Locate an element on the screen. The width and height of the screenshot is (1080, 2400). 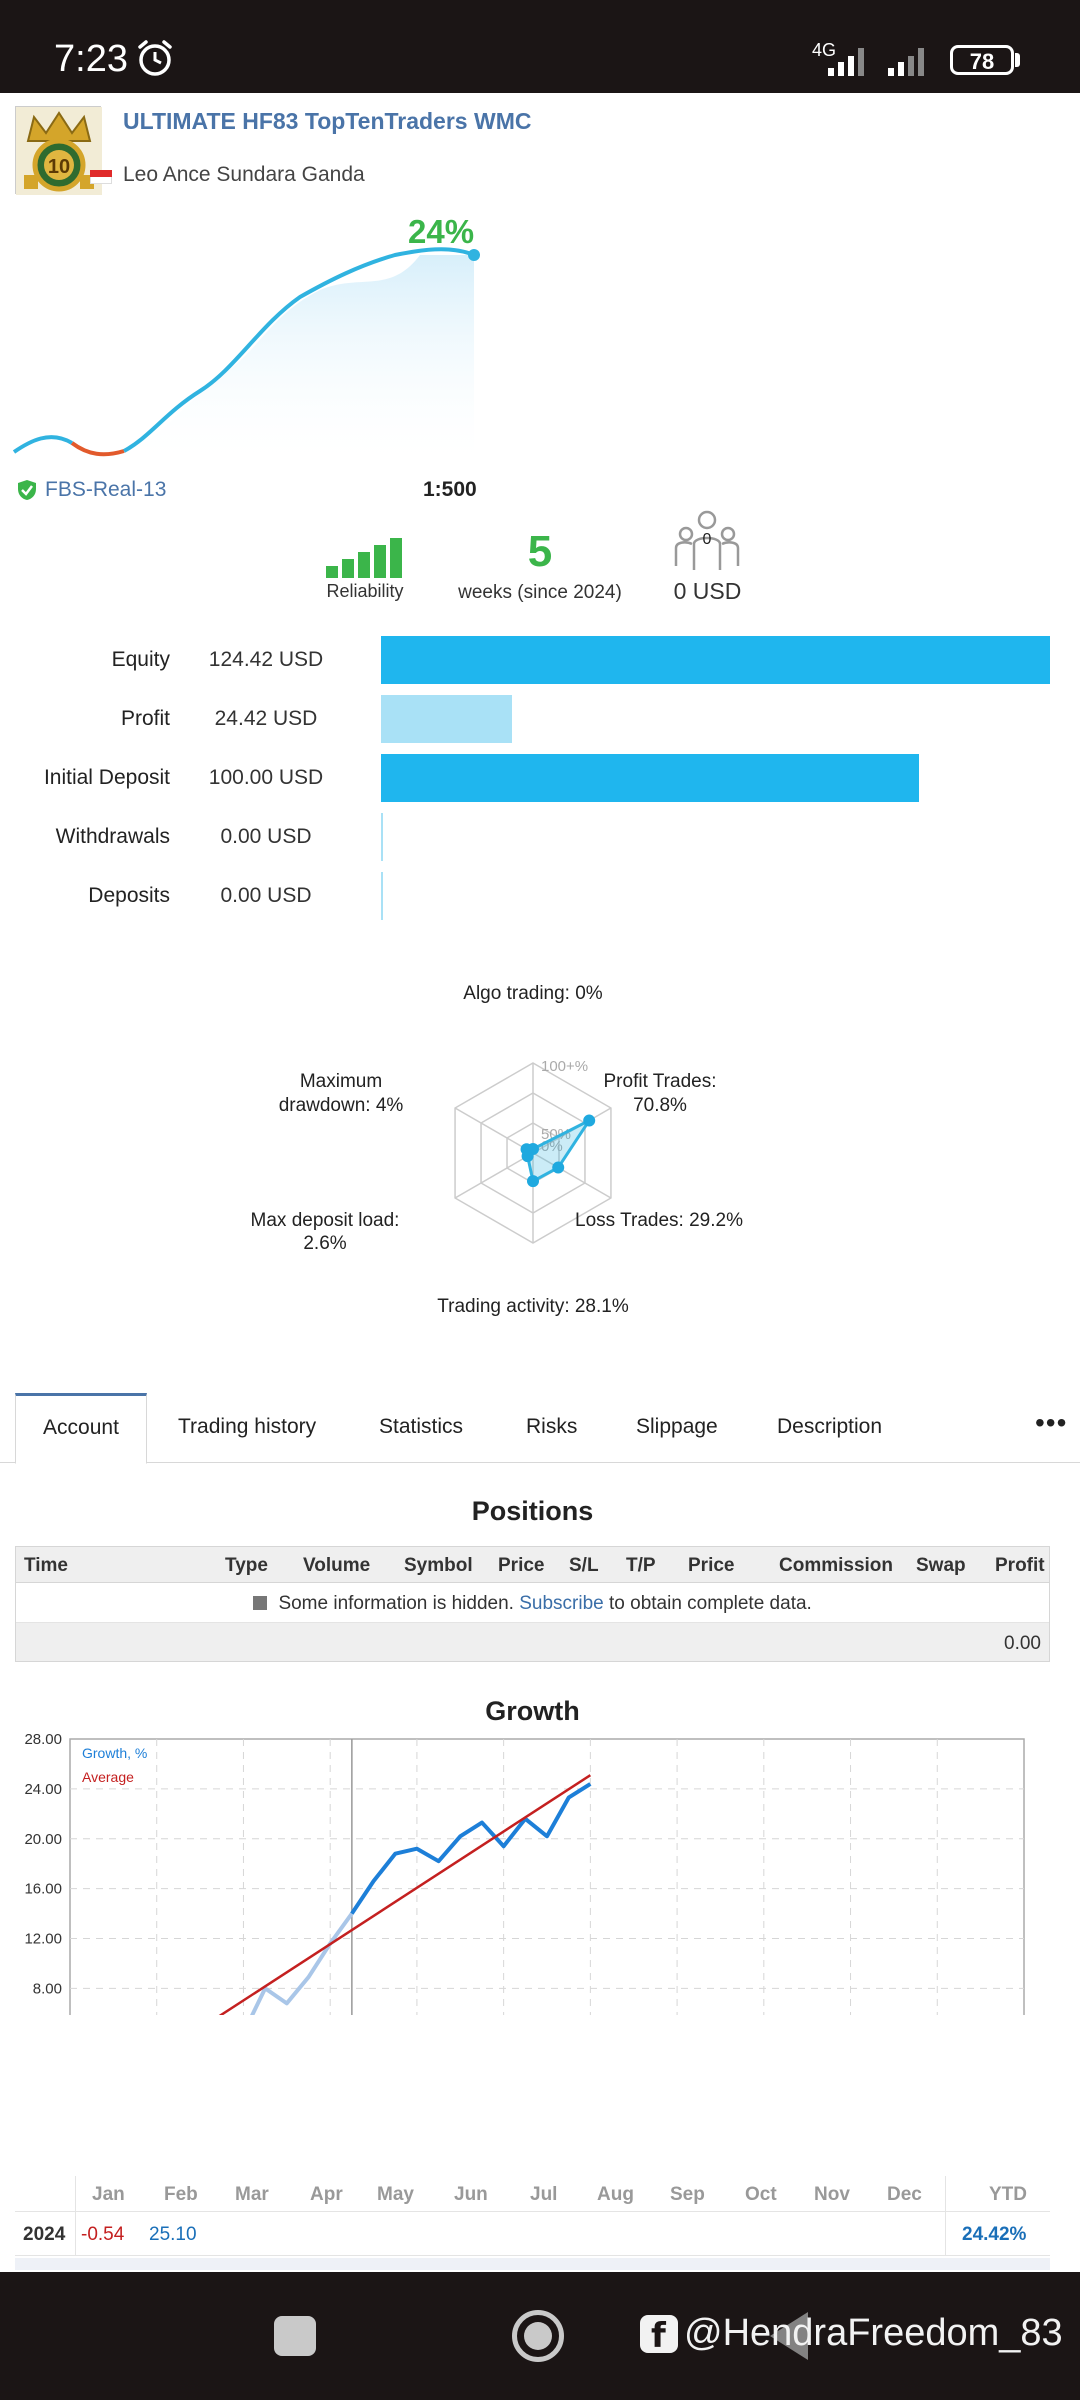
battery-level: 78 is located at coordinates (982, 61).